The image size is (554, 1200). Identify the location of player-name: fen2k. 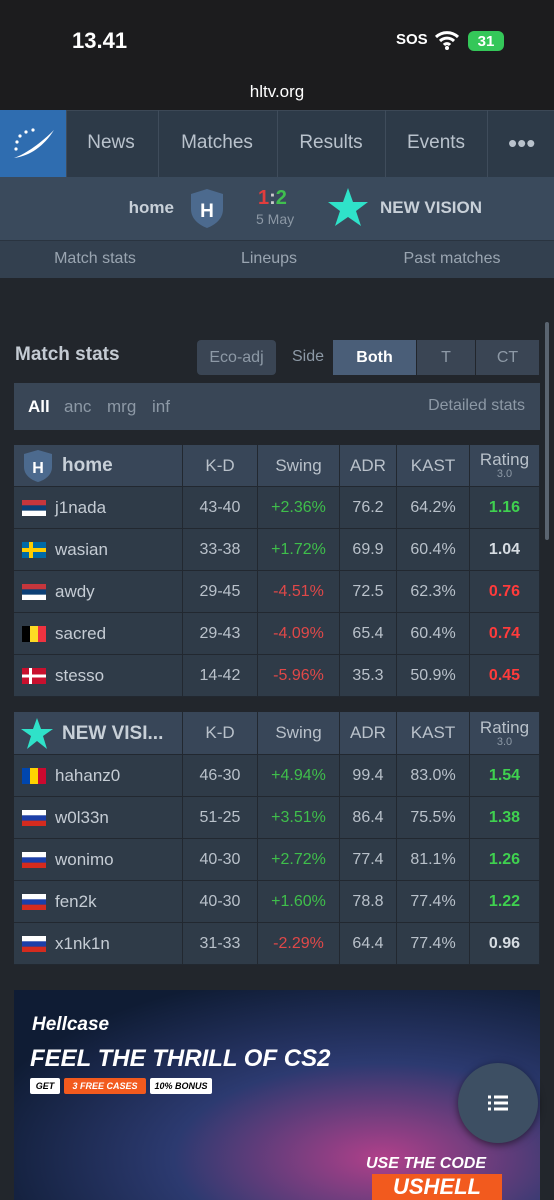
(76, 901).